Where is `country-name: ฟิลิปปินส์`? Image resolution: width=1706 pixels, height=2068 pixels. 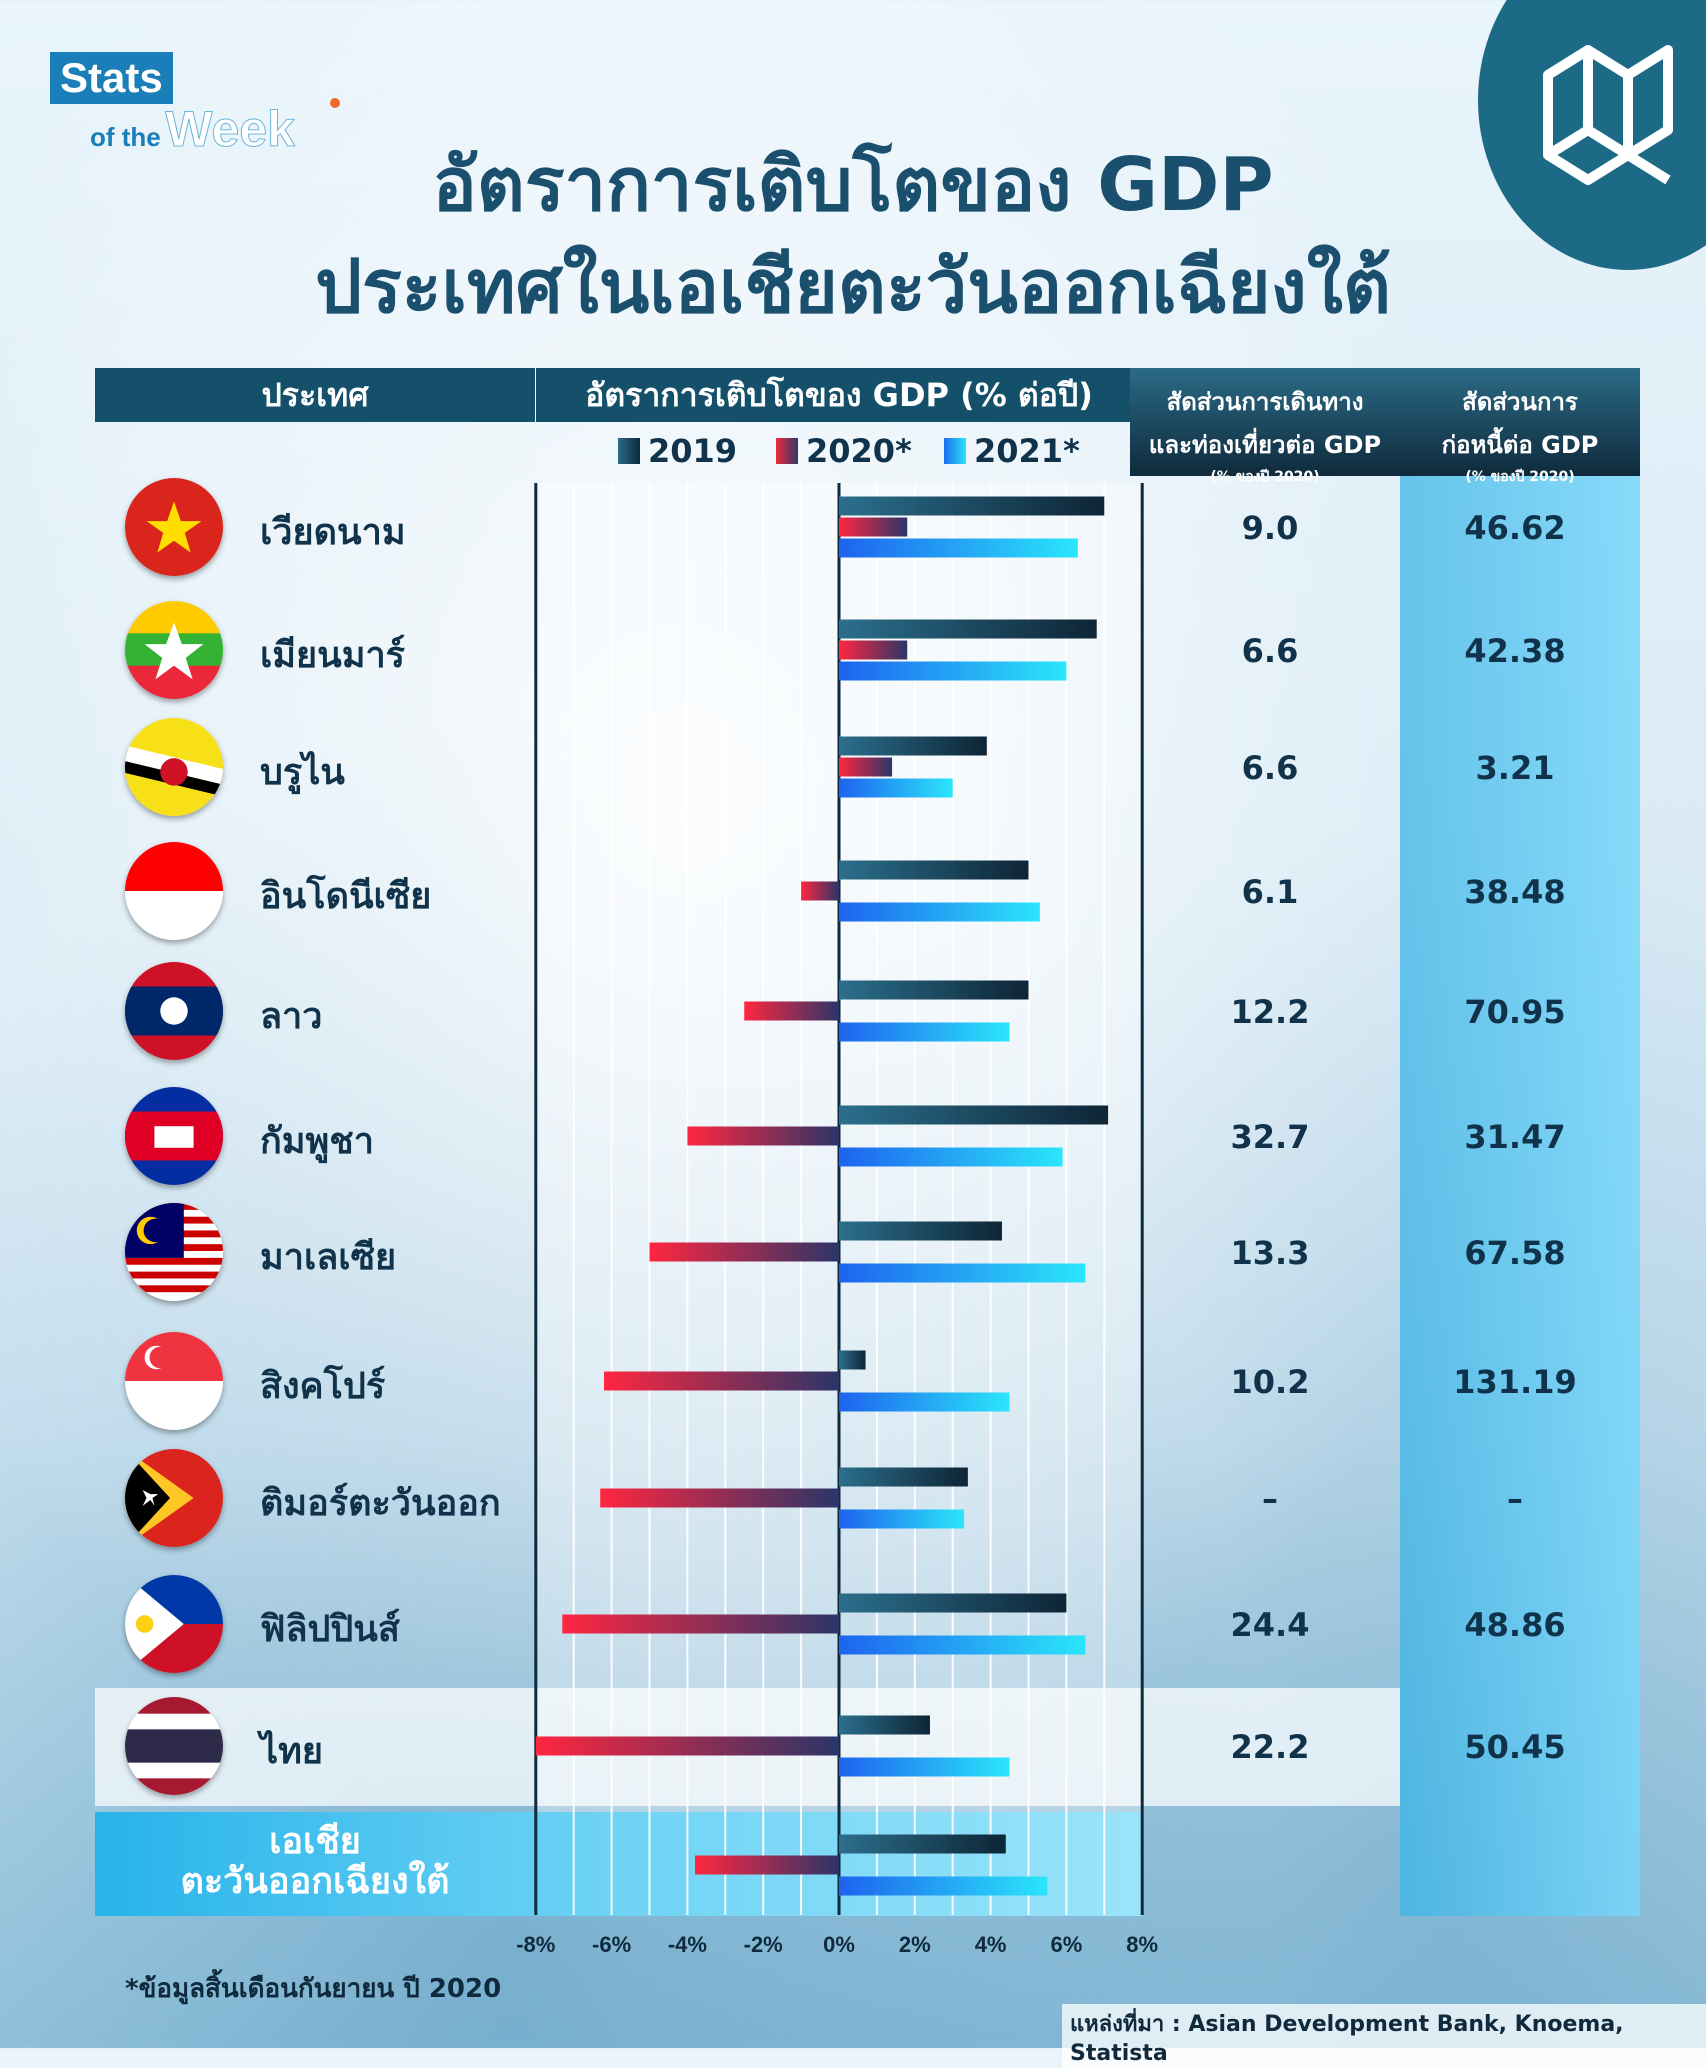
country-name: ฟิลิปปินส์ is located at coordinates (330, 1629).